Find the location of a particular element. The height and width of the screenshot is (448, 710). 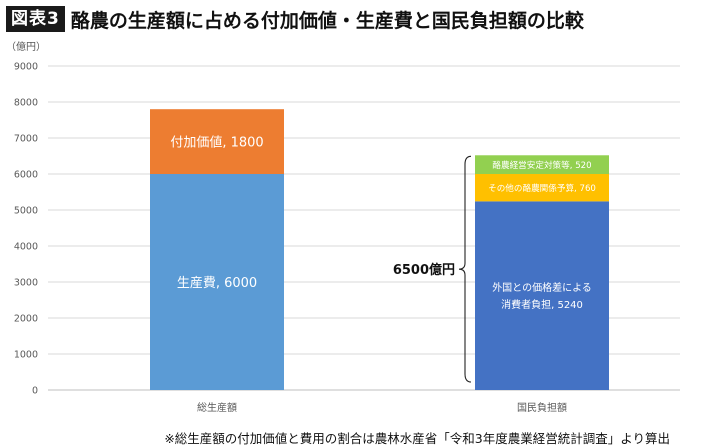

x-category-label: 総生産額 is located at coordinates (217, 407).